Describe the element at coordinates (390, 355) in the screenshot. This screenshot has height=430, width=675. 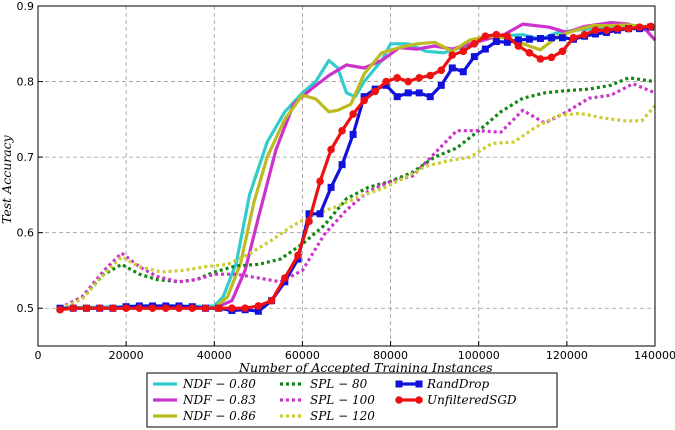
I see `x-tick-label: 80000` at that location.